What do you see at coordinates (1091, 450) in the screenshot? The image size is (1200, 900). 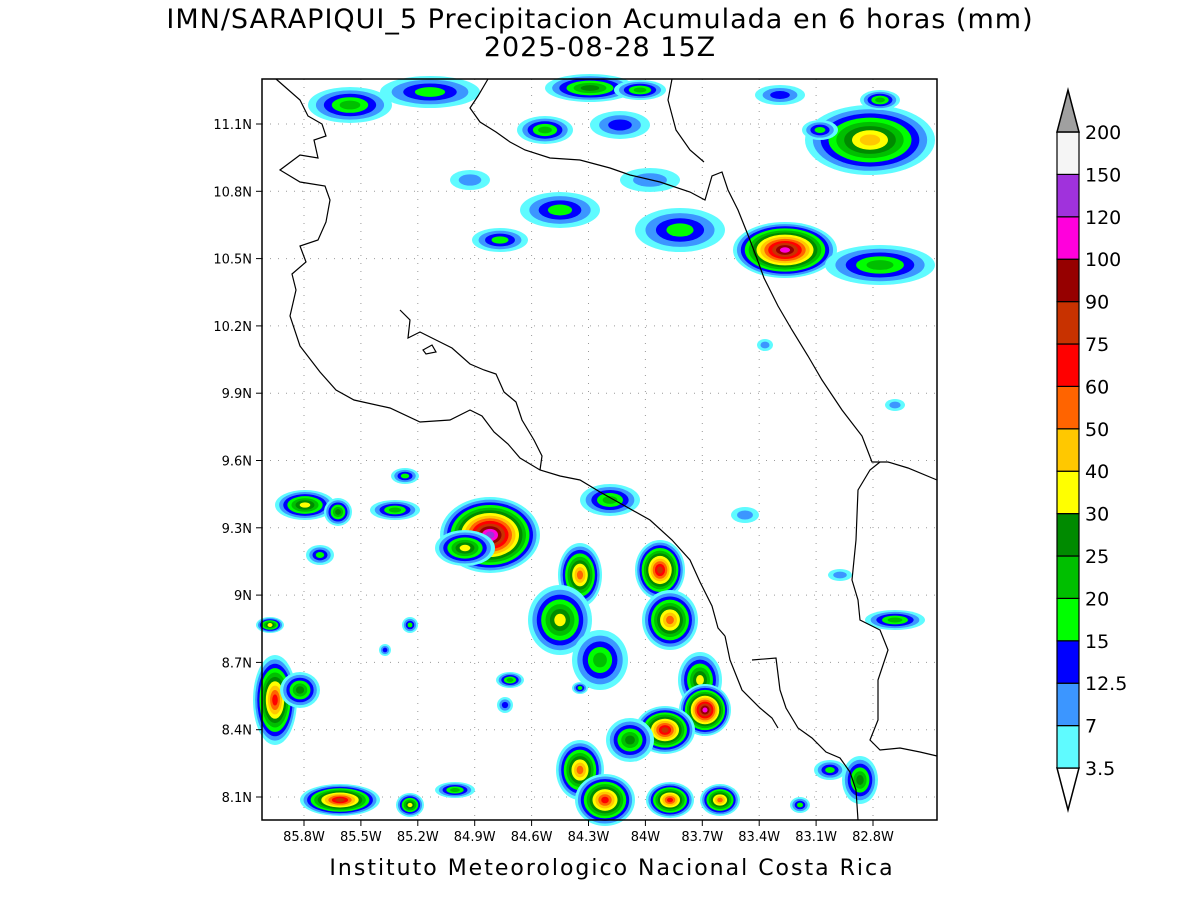 I see `colorbar-legend: 3.5 7 12.5 15 20 25 30 40 50 60 75 90 100 120 150 200` at bounding box center [1091, 450].